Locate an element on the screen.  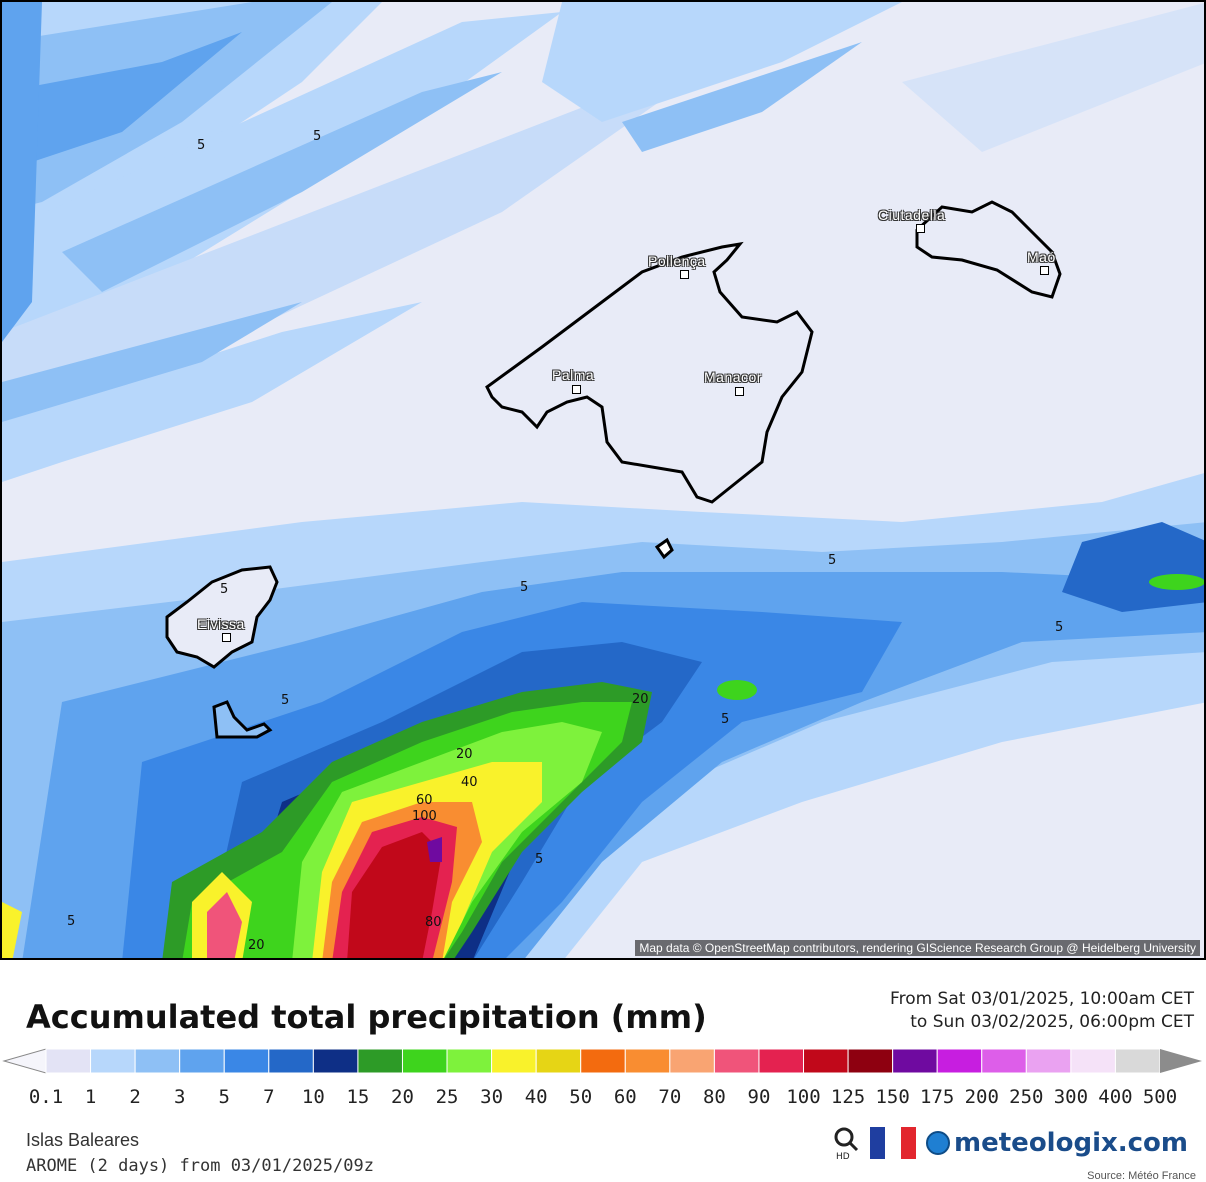
contour-label: 80 is located at coordinates (433, 922).